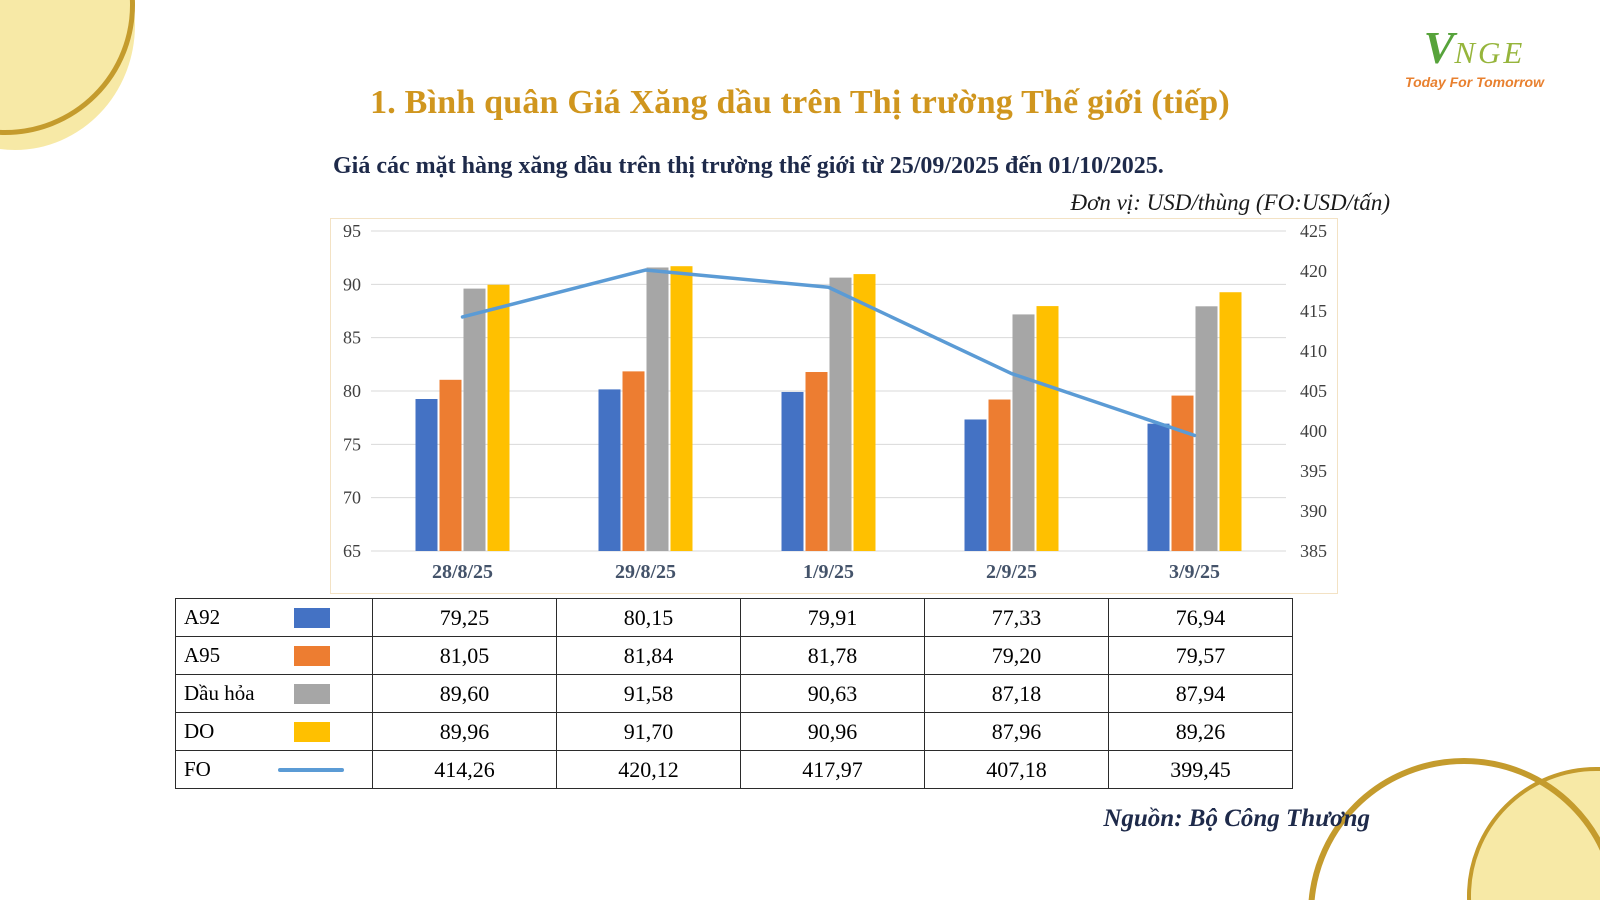 The width and height of the screenshot is (1600, 900). Describe the element at coordinates (352, 391) in the screenshot. I see `left-axis-tick-label: 80` at that location.